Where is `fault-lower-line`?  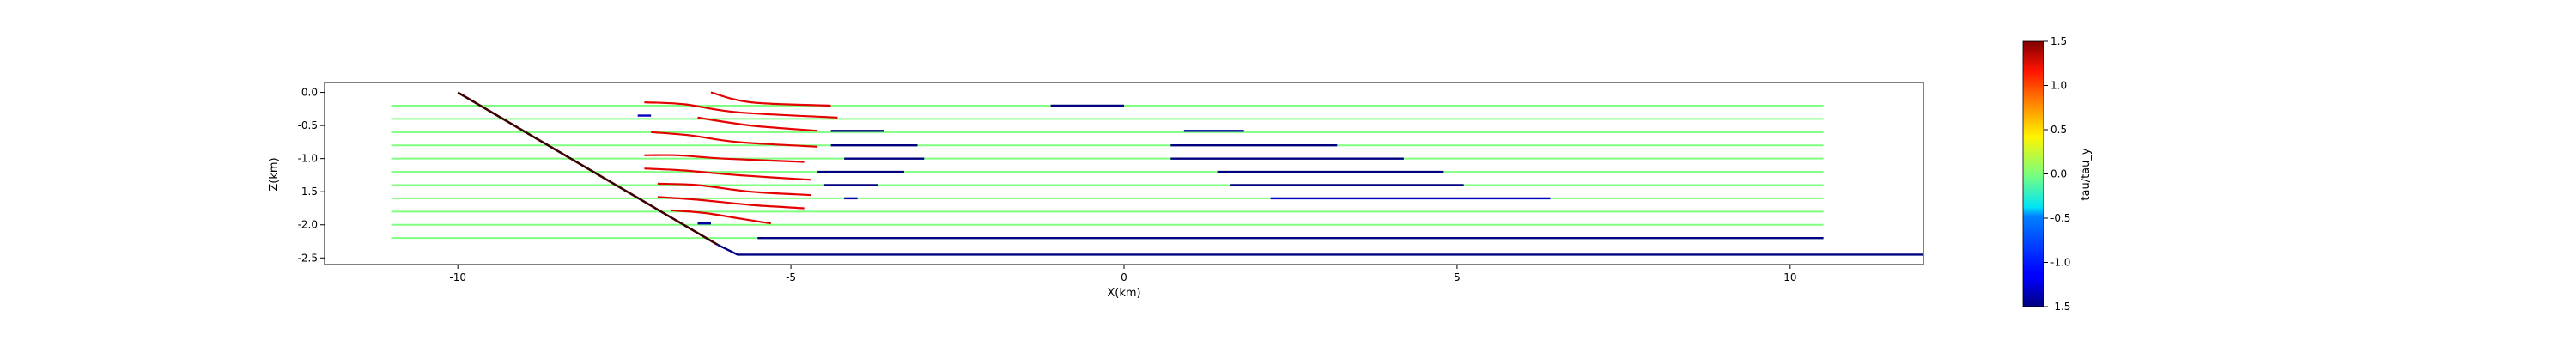
fault-lower-line is located at coordinates (1320, 249).